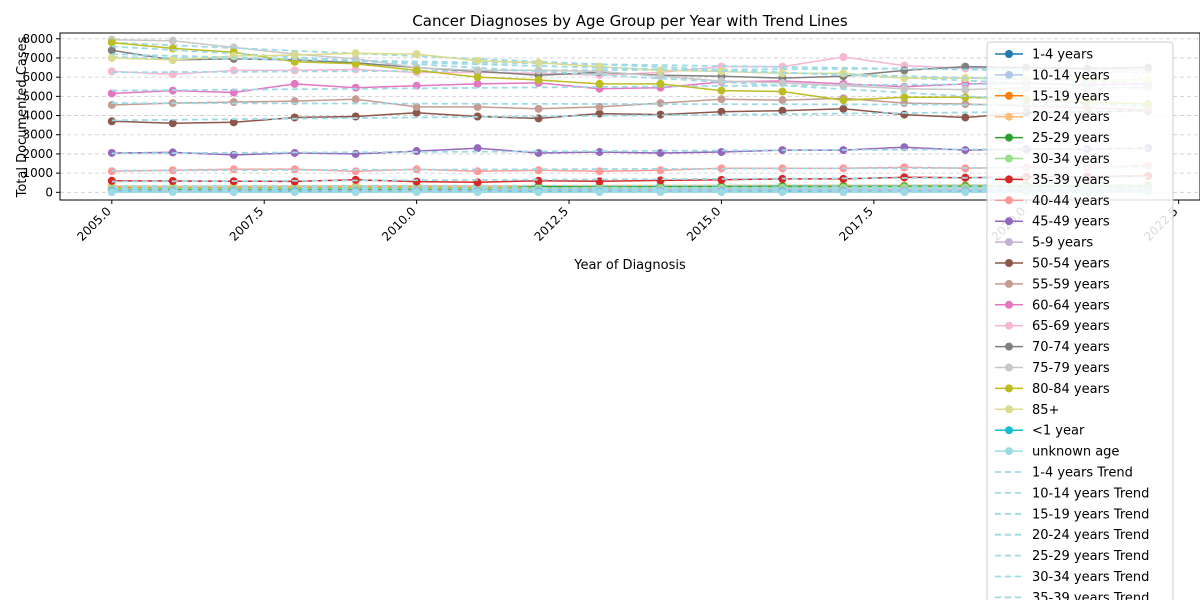  I want to click on legend-item: 80-84 years, so click(1052, 389).